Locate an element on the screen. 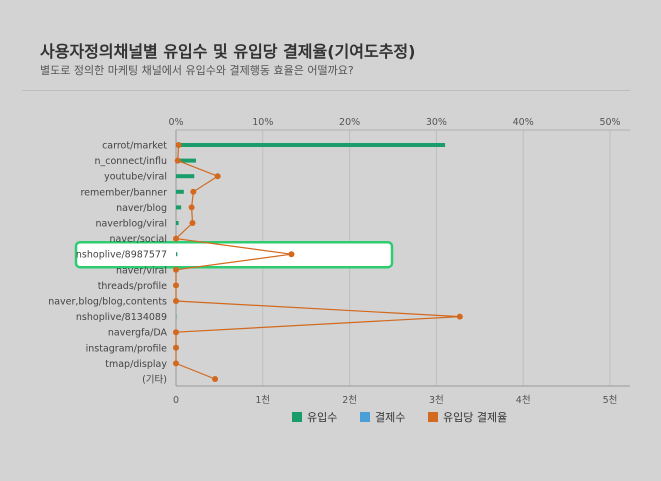 This screenshot has width=661, height=481. category-label: carrot/market is located at coordinates (134, 146).